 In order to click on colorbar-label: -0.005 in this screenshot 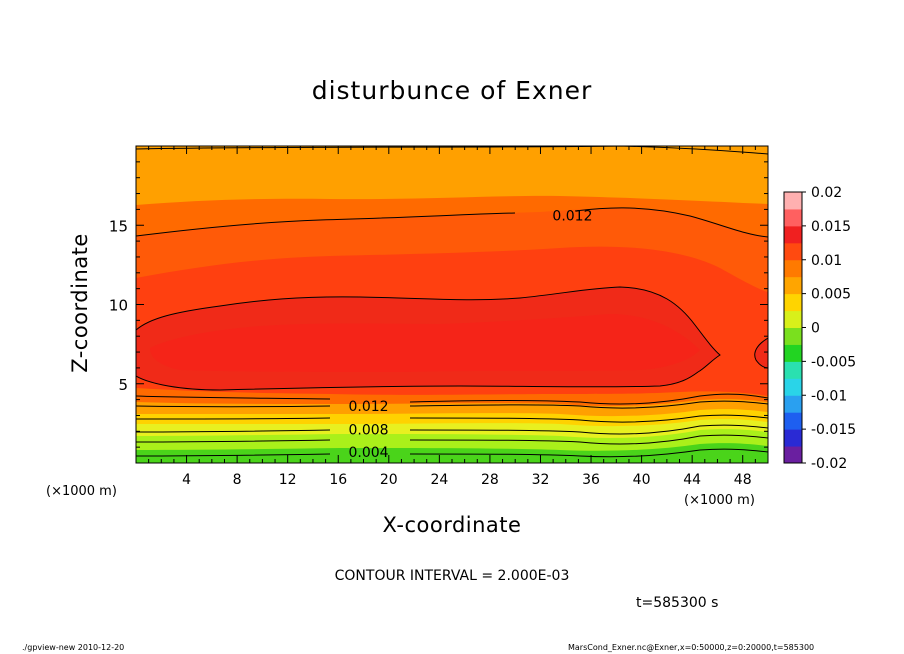, I will do `click(833, 362)`.